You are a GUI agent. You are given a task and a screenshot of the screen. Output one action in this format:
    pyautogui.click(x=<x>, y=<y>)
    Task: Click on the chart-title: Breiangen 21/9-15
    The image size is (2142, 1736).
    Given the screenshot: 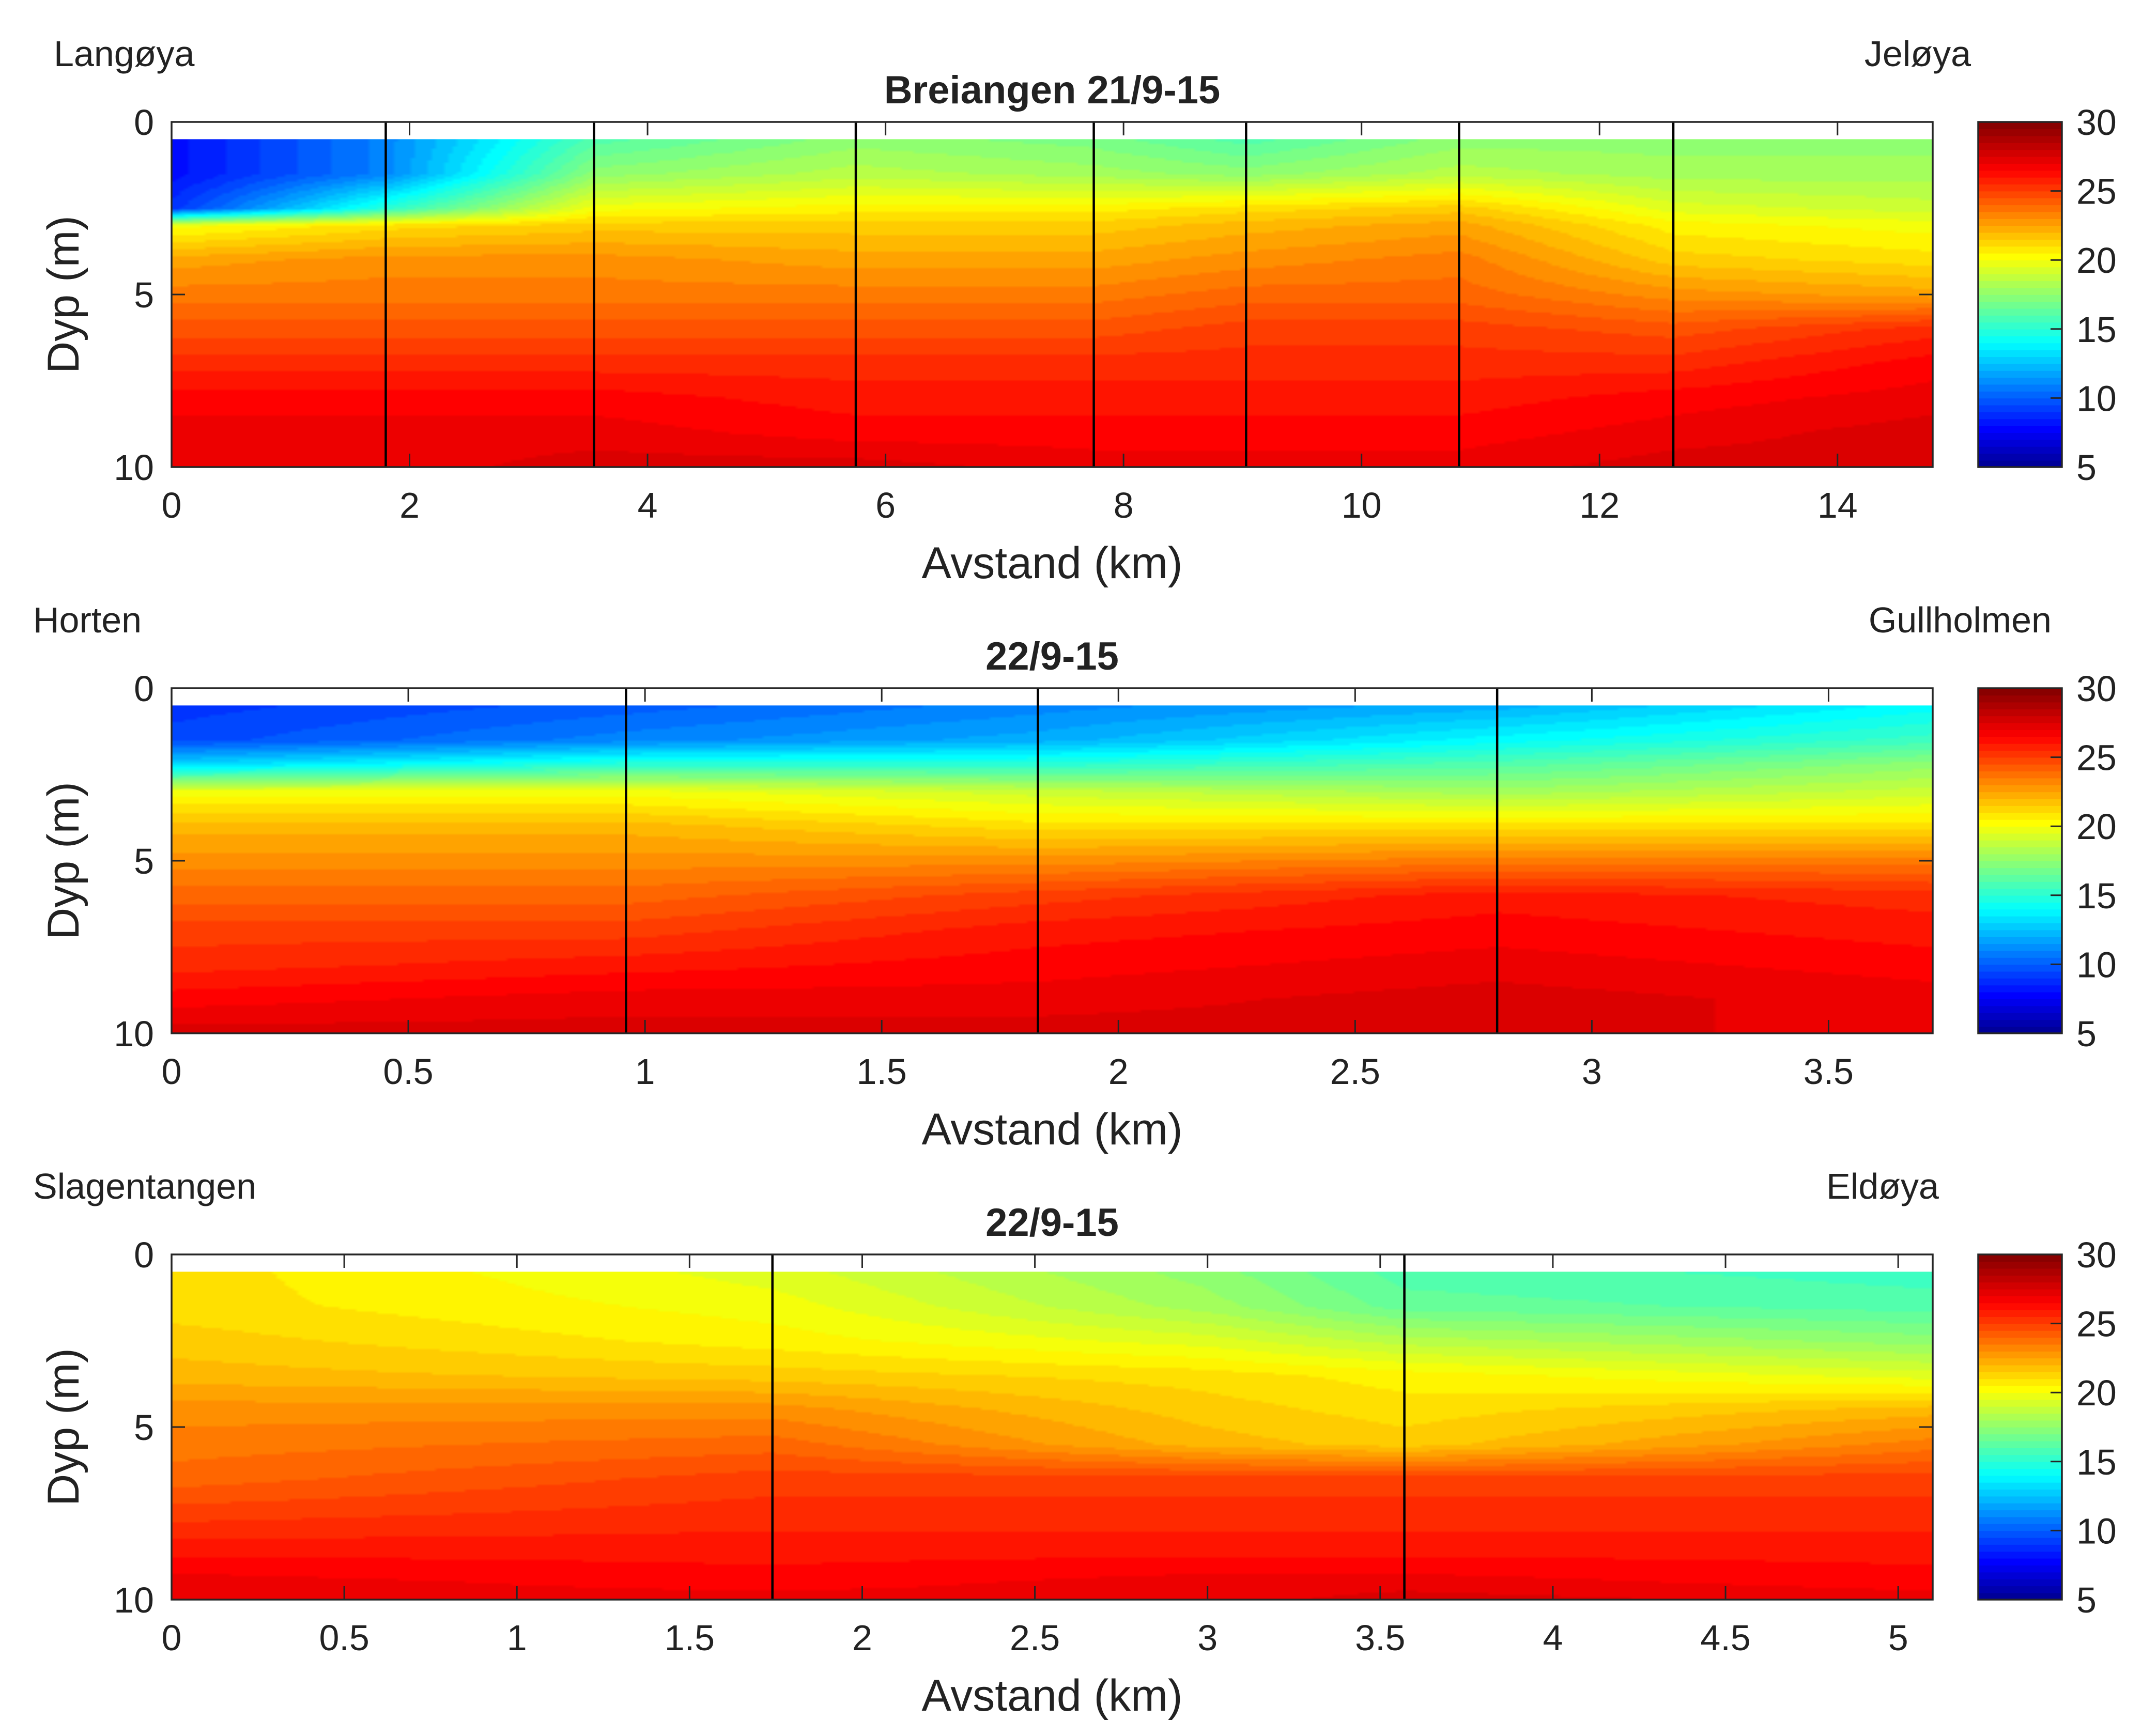 What is the action you would take?
    pyautogui.click(x=1052, y=90)
    